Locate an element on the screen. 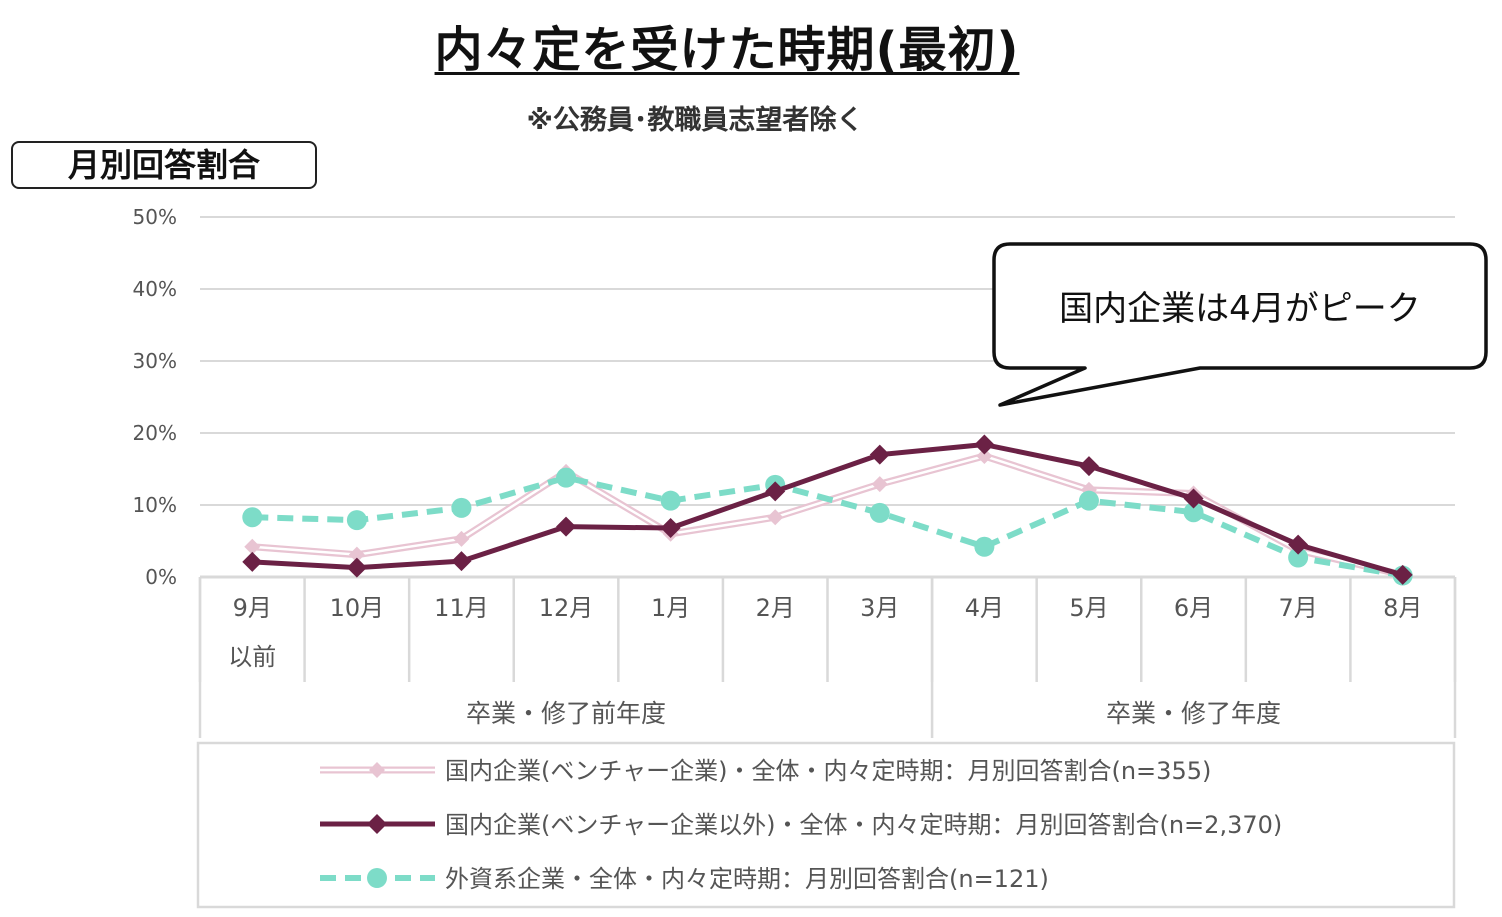  x-tick-label: 3月 is located at coordinates (879, 608).